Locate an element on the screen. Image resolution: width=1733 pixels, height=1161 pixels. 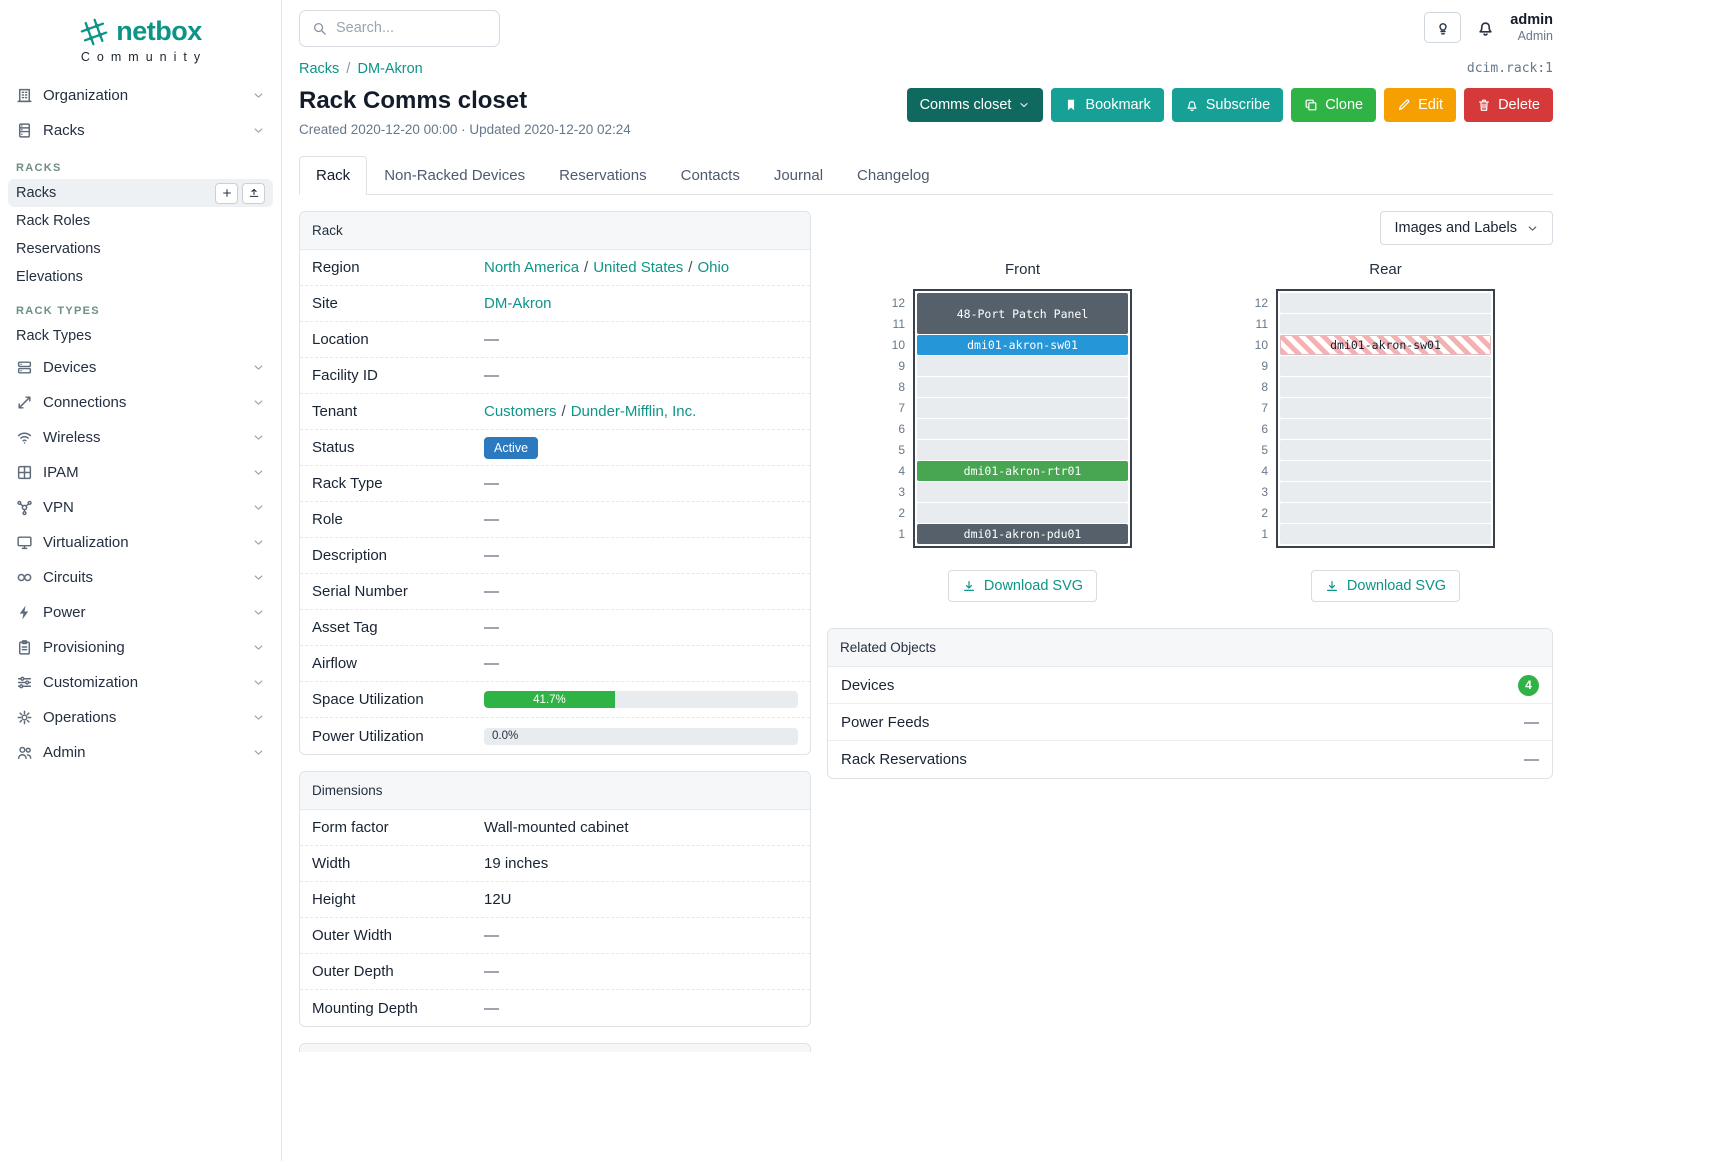
bookmark-button: Bookmark is located at coordinates (1107, 105).